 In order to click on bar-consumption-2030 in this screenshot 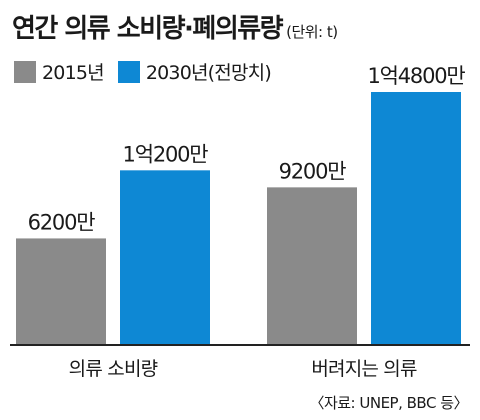, I will do `click(165, 257)`.